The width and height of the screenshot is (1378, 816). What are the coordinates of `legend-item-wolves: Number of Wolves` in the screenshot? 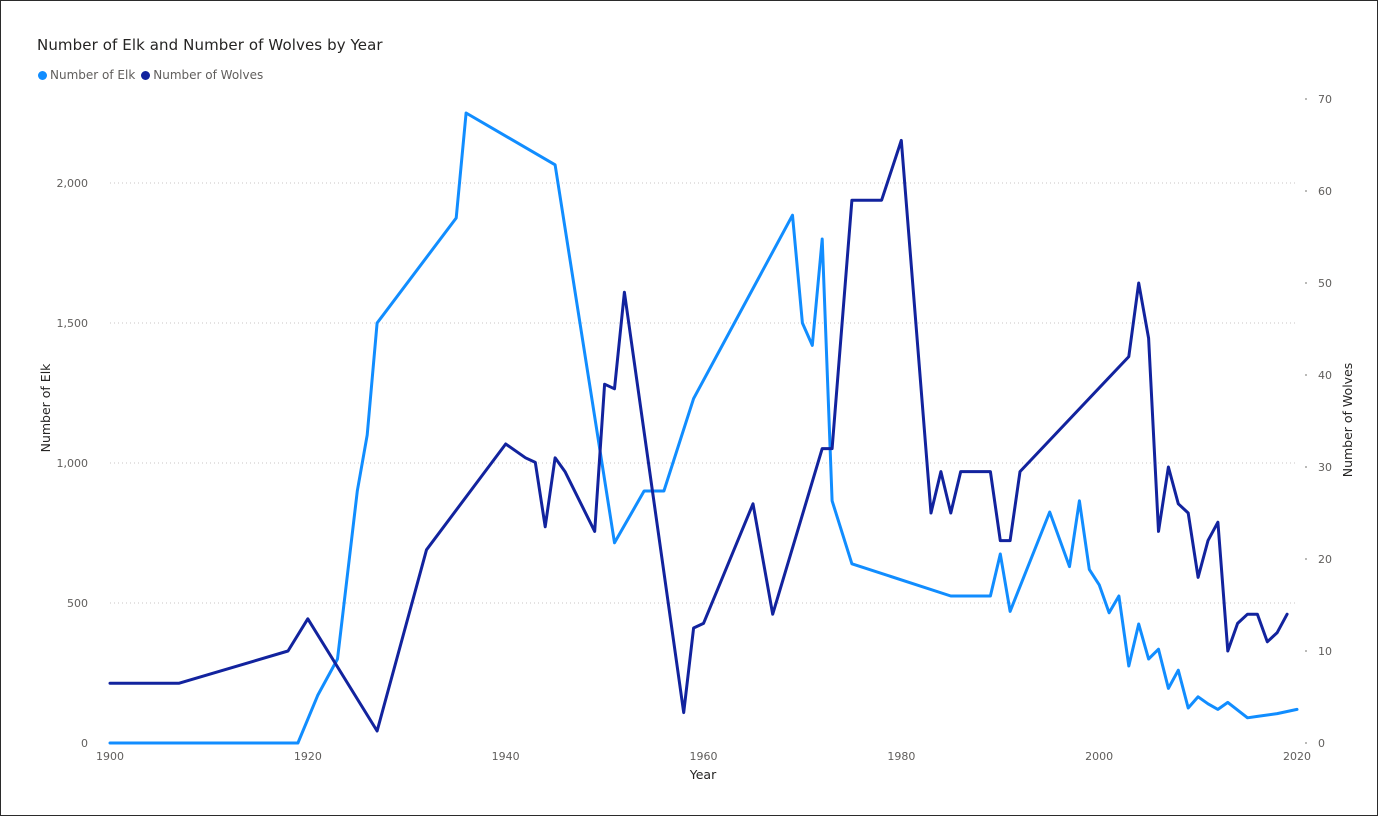 It's located at (202, 75).